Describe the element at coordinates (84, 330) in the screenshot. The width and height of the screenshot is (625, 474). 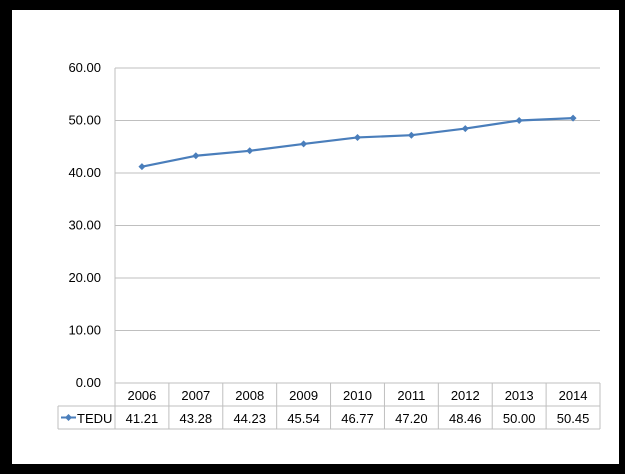
I see `y-tick-label: 10.00` at that location.